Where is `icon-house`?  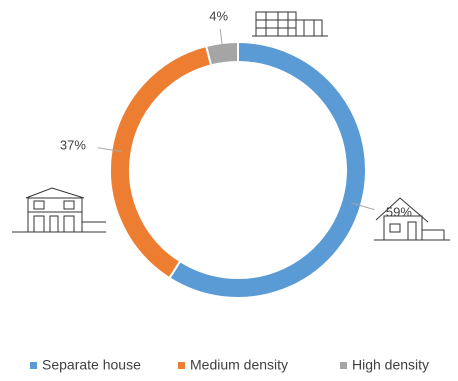 icon-house is located at coordinates (412, 219).